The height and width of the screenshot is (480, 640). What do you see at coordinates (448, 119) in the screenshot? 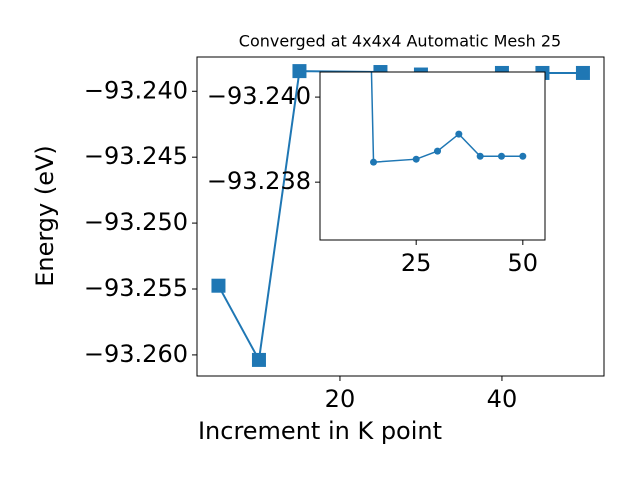
I see `plot-area` at bounding box center [448, 119].